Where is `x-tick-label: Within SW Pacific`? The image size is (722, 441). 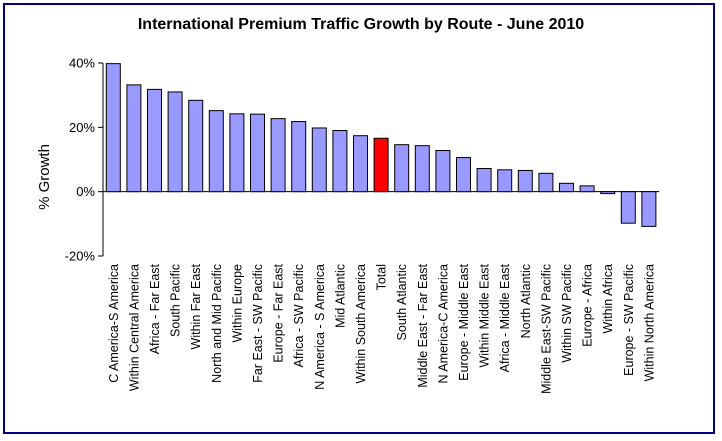 x-tick-label: Within SW Pacific is located at coordinates (567, 313).